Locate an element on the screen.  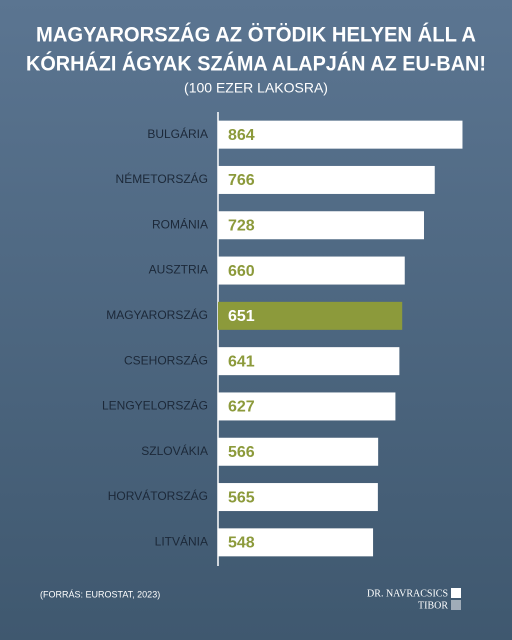
value-label: 627 is located at coordinates (241, 407).